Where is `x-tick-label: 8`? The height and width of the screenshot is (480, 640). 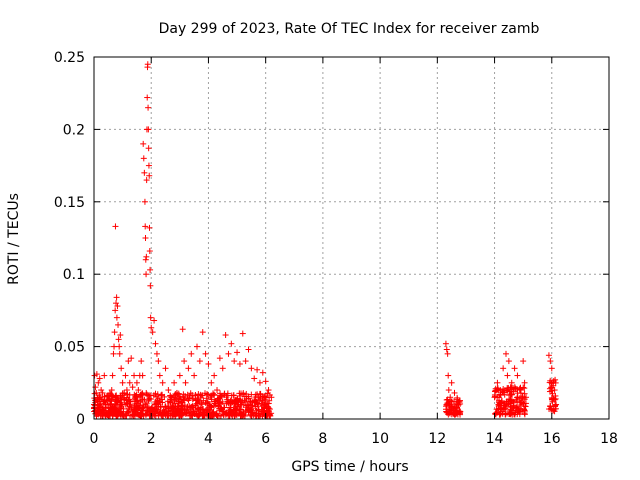 x-tick-label: 8 is located at coordinates (322, 439).